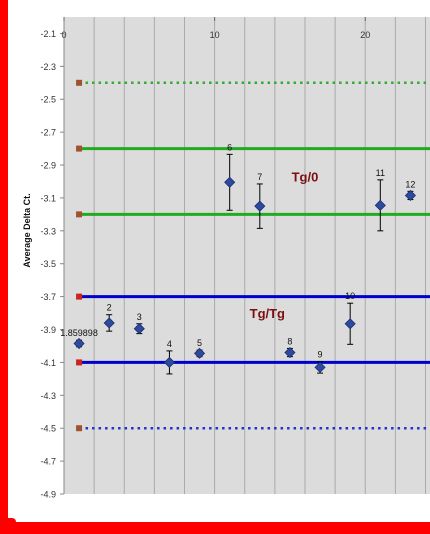 The width and height of the screenshot is (430, 534). I want to click on data-label: 8, so click(289, 341).